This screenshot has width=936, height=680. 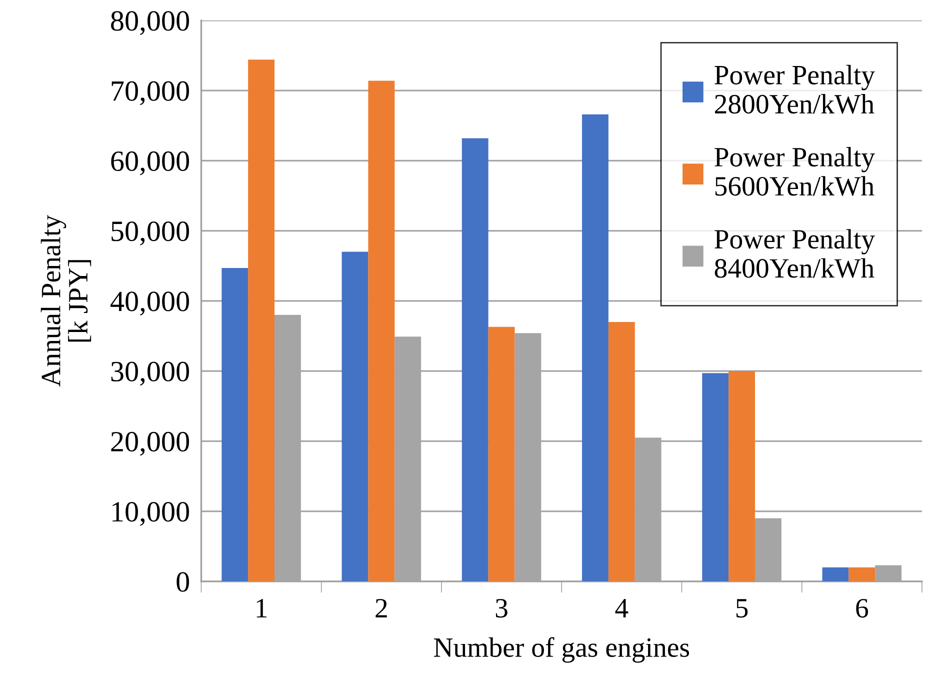 I want to click on x-tick-label: 2, so click(x=381, y=608).